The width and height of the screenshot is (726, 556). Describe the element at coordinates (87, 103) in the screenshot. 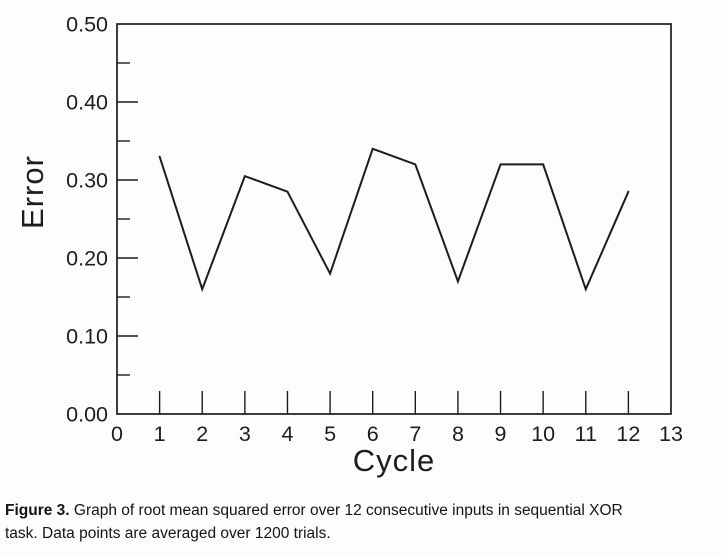

I see `svg-text: 0.40` at that location.